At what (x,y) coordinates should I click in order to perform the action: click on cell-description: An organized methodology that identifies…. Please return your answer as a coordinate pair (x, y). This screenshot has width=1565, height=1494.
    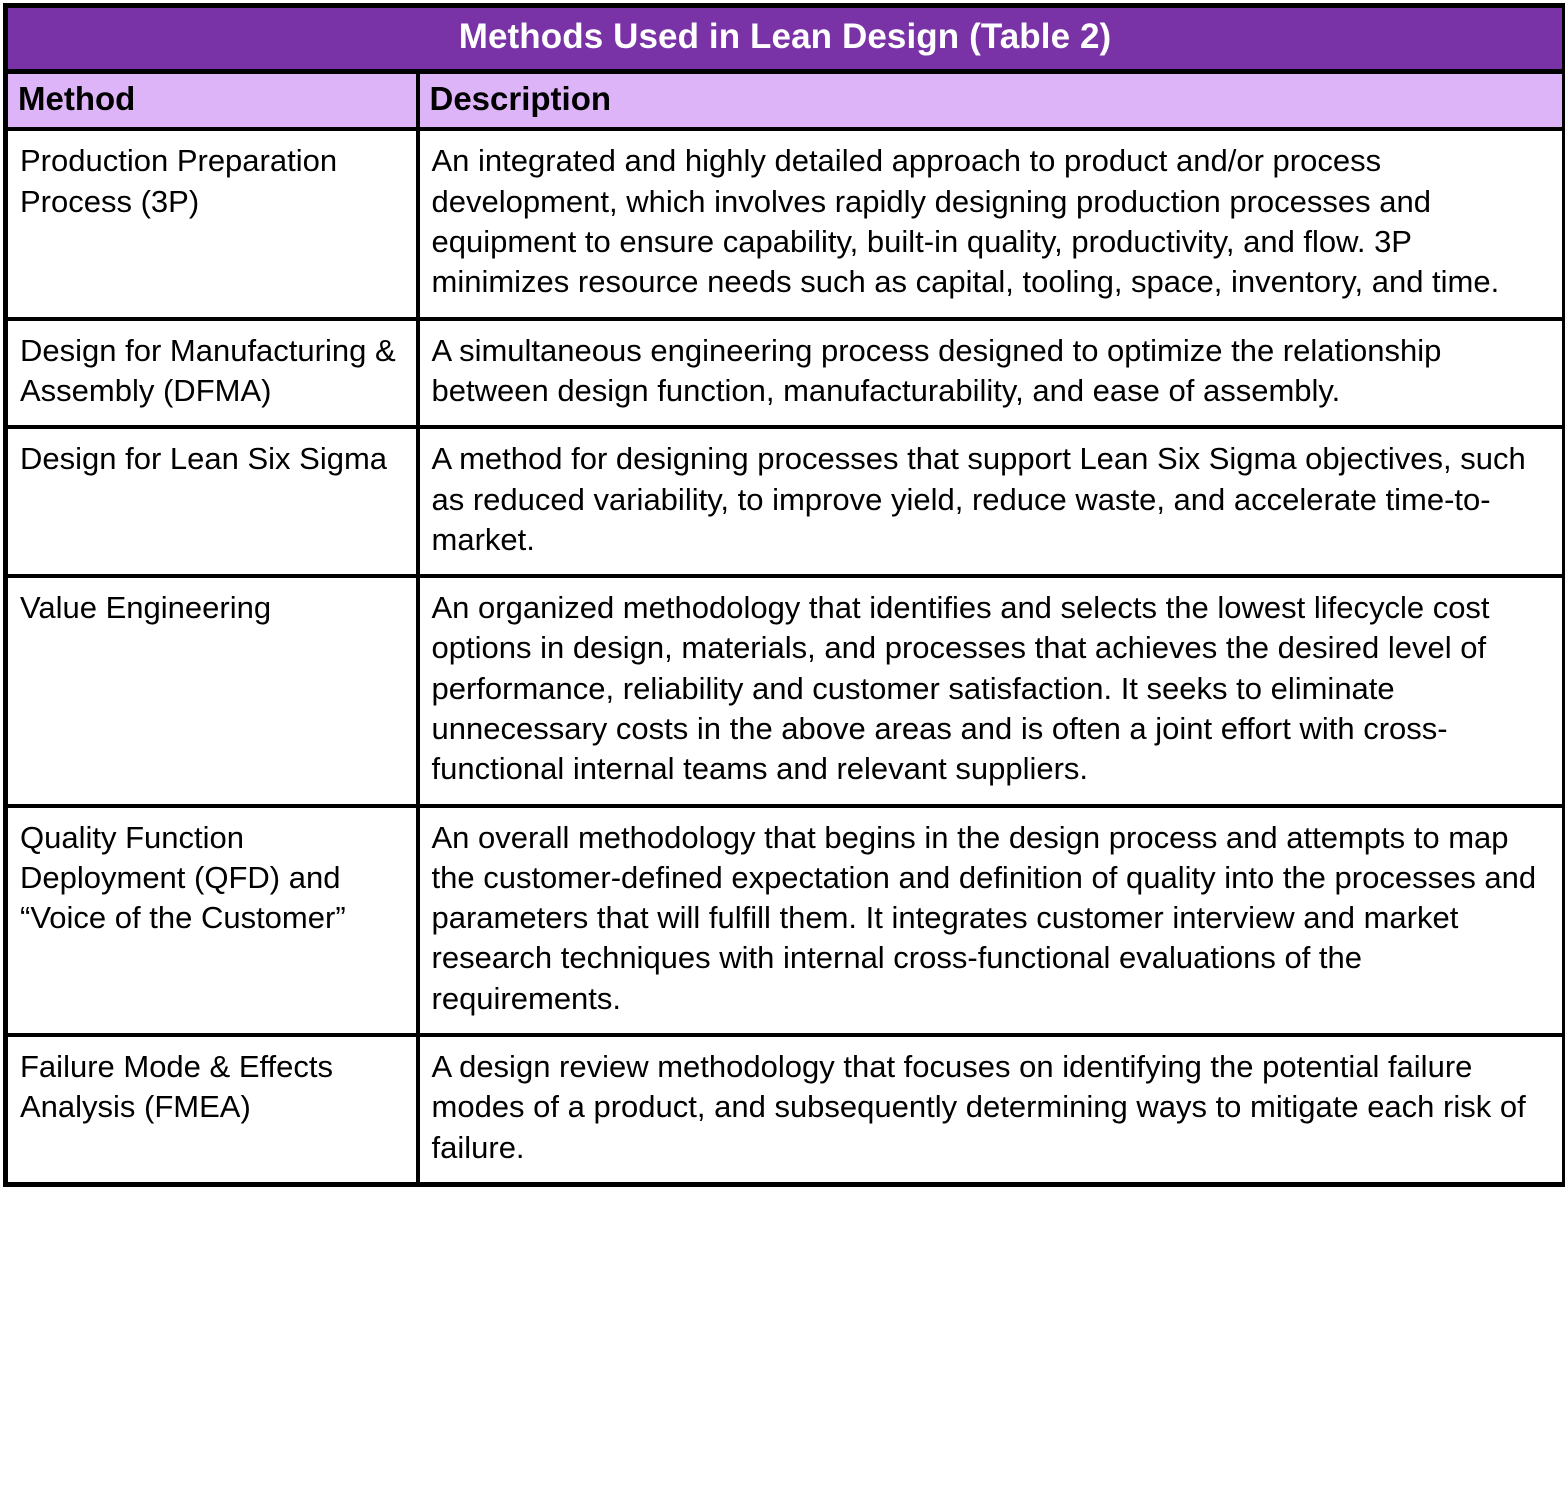
    Looking at the image, I should click on (991, 692).